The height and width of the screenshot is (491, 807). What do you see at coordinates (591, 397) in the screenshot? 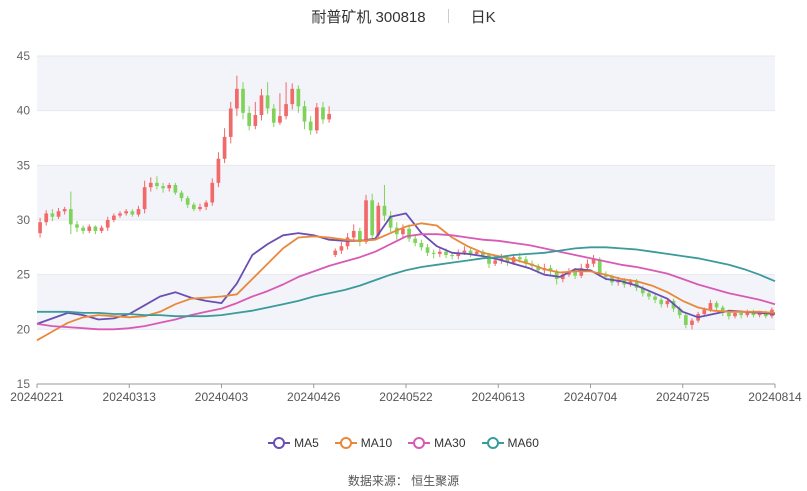
I see `x-tick-label: 20240704` at bounding box center [591, 397].